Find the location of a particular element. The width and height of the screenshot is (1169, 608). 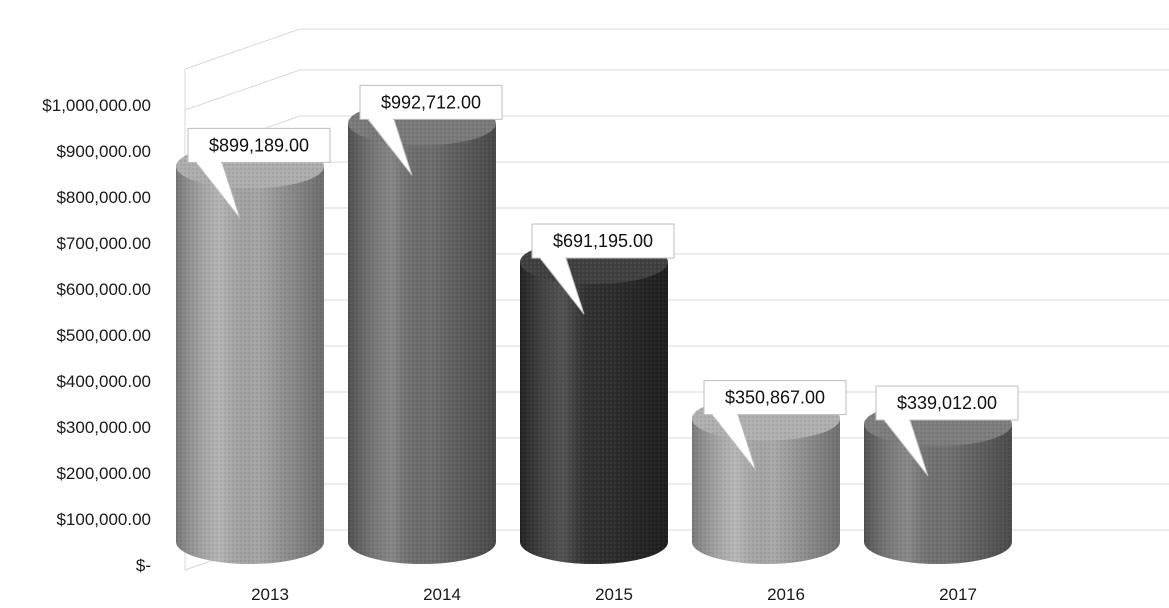

x-tick-label: 2016 is located at coordinates (786, 594).